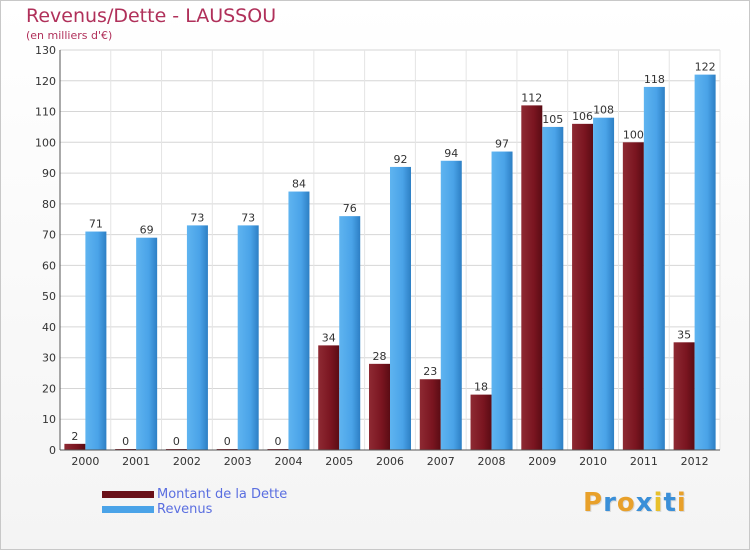 The image size is (750, 550). What do you see at coordinates (654, 268) in the screenshot?
I see `bar-revenus-2011` at bounding box center [654, 268].